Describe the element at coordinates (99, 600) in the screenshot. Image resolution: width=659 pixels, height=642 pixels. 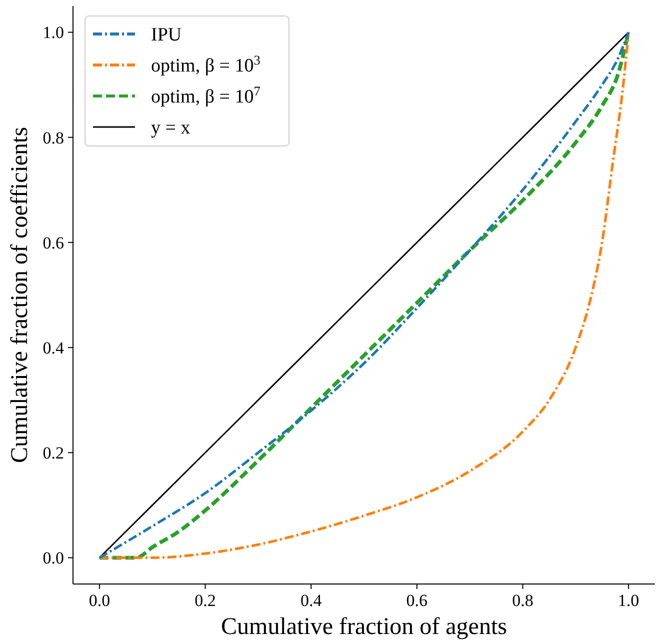
I see `x-tick-label: 0.0` at that location.